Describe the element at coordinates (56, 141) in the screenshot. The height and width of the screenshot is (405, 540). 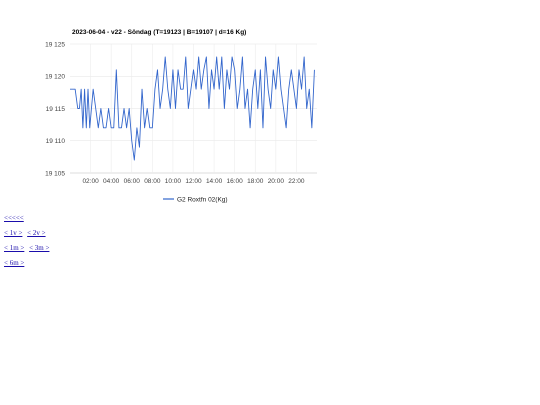
I see `y-tick-label: 19 110` at that location.